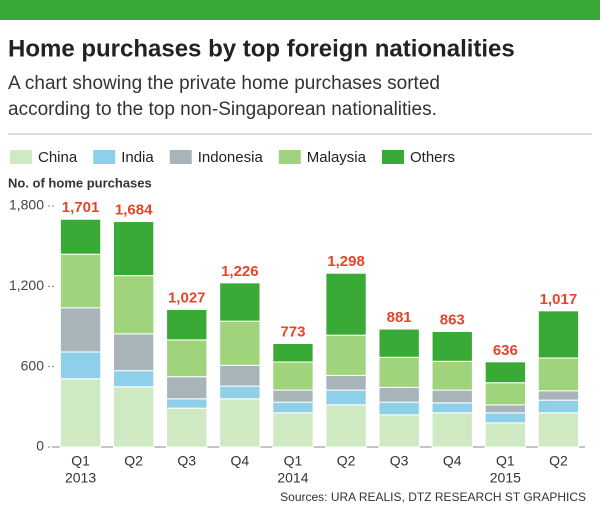 The height and width of the screenshot is (514, 600). I want to click on total-label: 1,027, so click(187, 297).